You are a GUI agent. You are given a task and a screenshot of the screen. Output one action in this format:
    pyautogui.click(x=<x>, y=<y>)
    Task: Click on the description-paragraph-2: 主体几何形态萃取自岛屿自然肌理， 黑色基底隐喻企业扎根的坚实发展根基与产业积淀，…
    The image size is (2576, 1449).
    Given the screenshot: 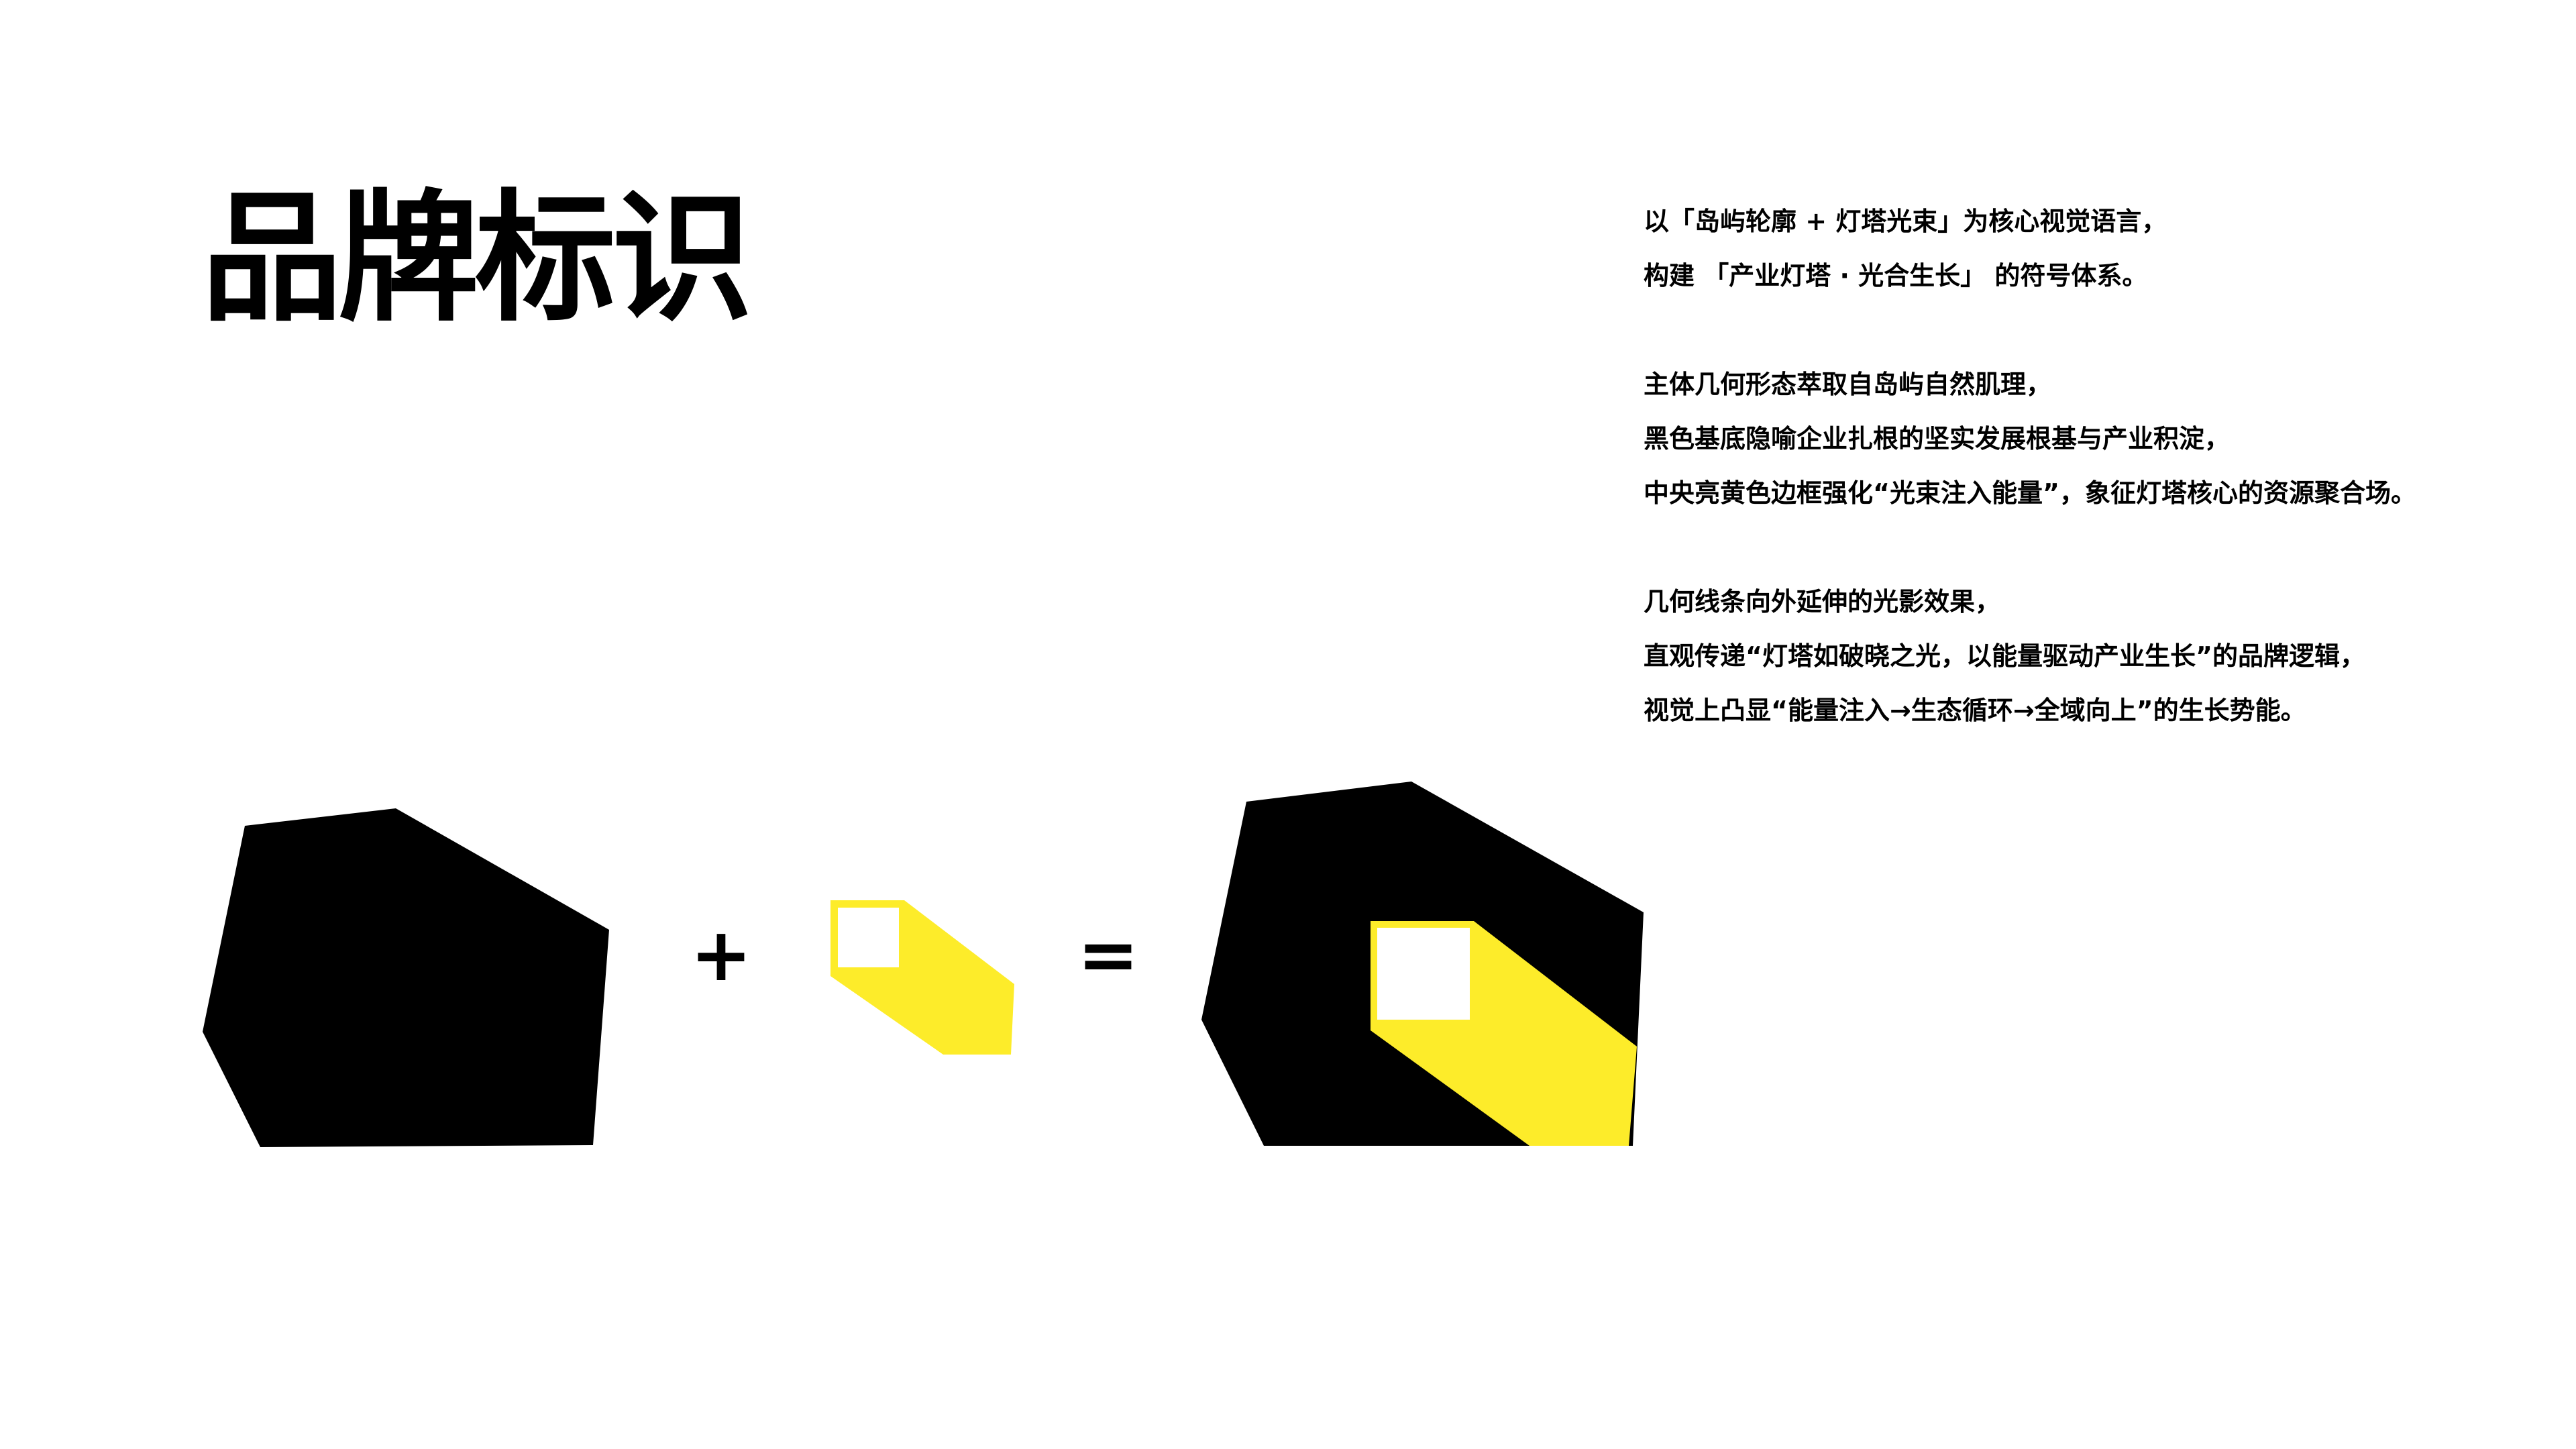 What is the action you would take?
    pyautogui.click(x=2100, y=439)
    